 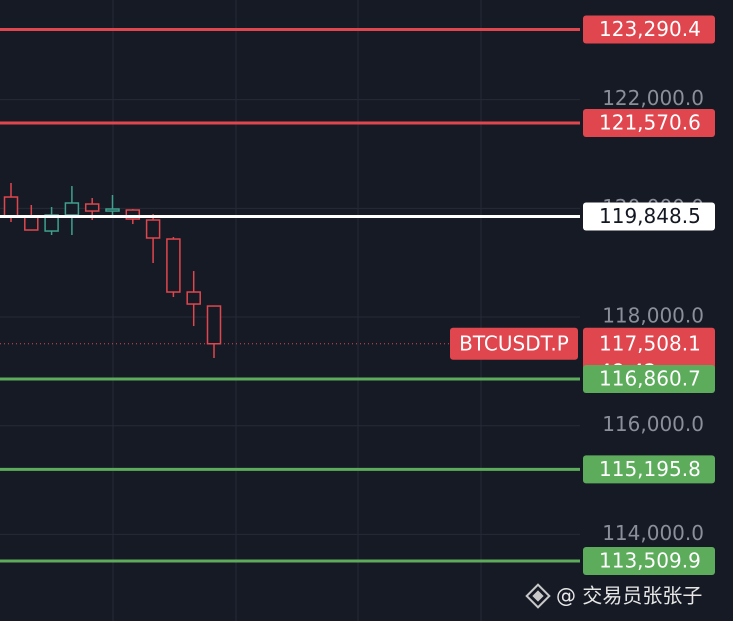 I want to click on level-label: 115,195.8, so click(x=650, y=469).